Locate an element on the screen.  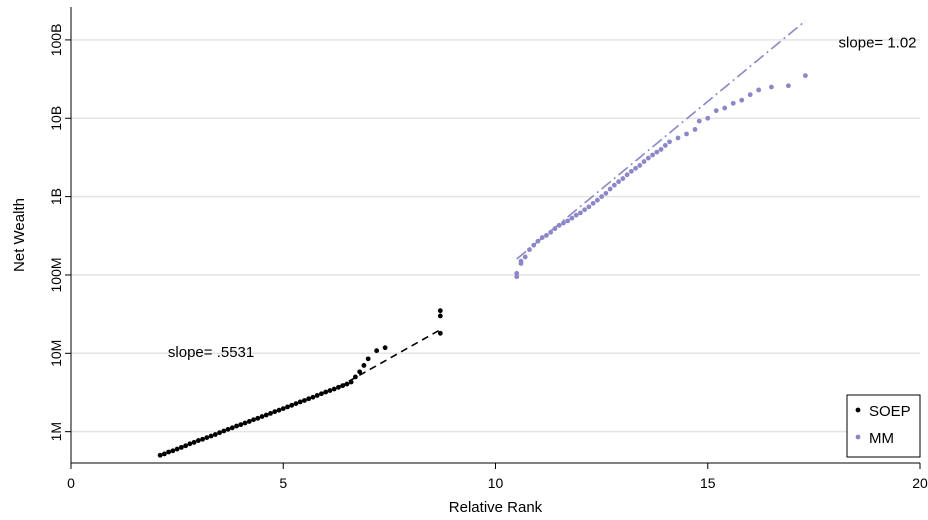
x-tick-label: 5 is located at coordinates (283, 483).